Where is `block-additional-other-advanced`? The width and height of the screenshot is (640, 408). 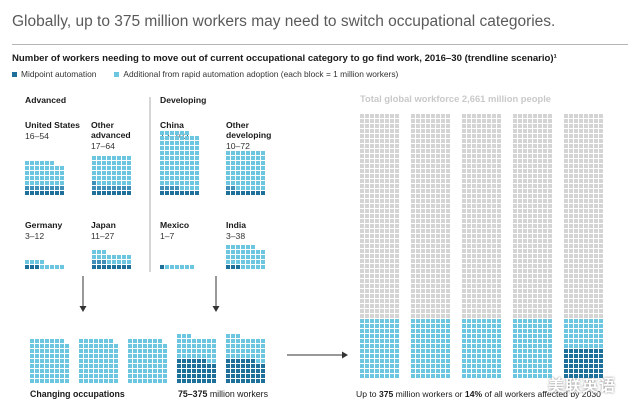 block-additional-other-advanced is located at coordinates (99, 158).